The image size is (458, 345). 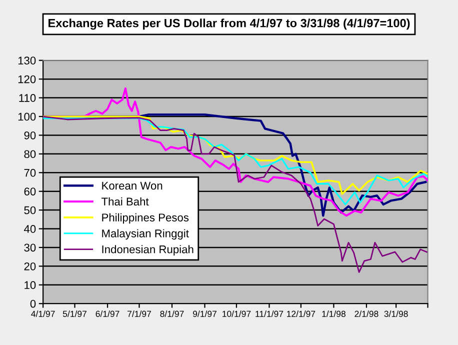 What do you see at coordinates (27, 98) in the screenshot?
I see `y-tick-label: 110` at bounding box center [27, 98].